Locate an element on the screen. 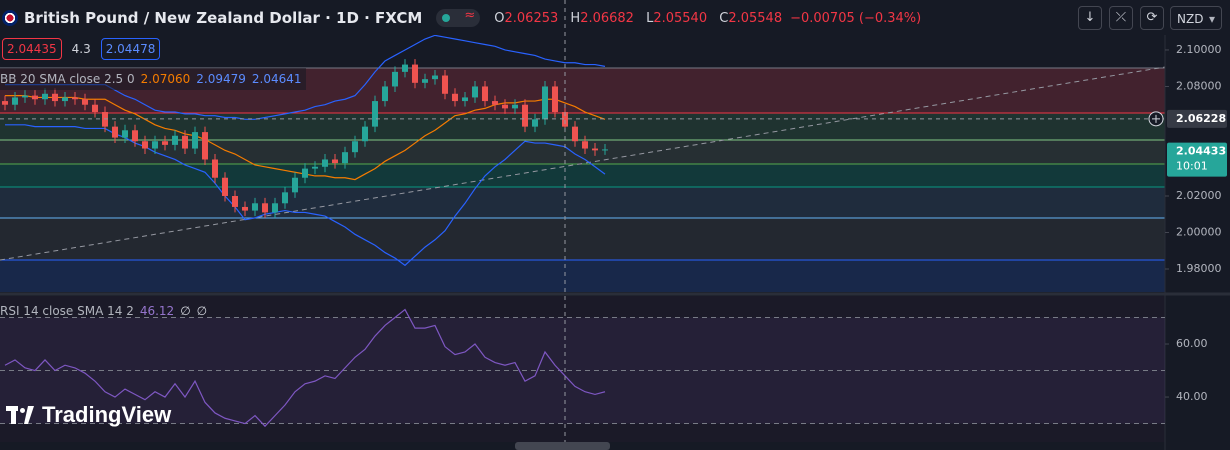 The height and width of the screenshot is (450, 1230). legend-value: 2.07060 is located at coordinates (165, 79).